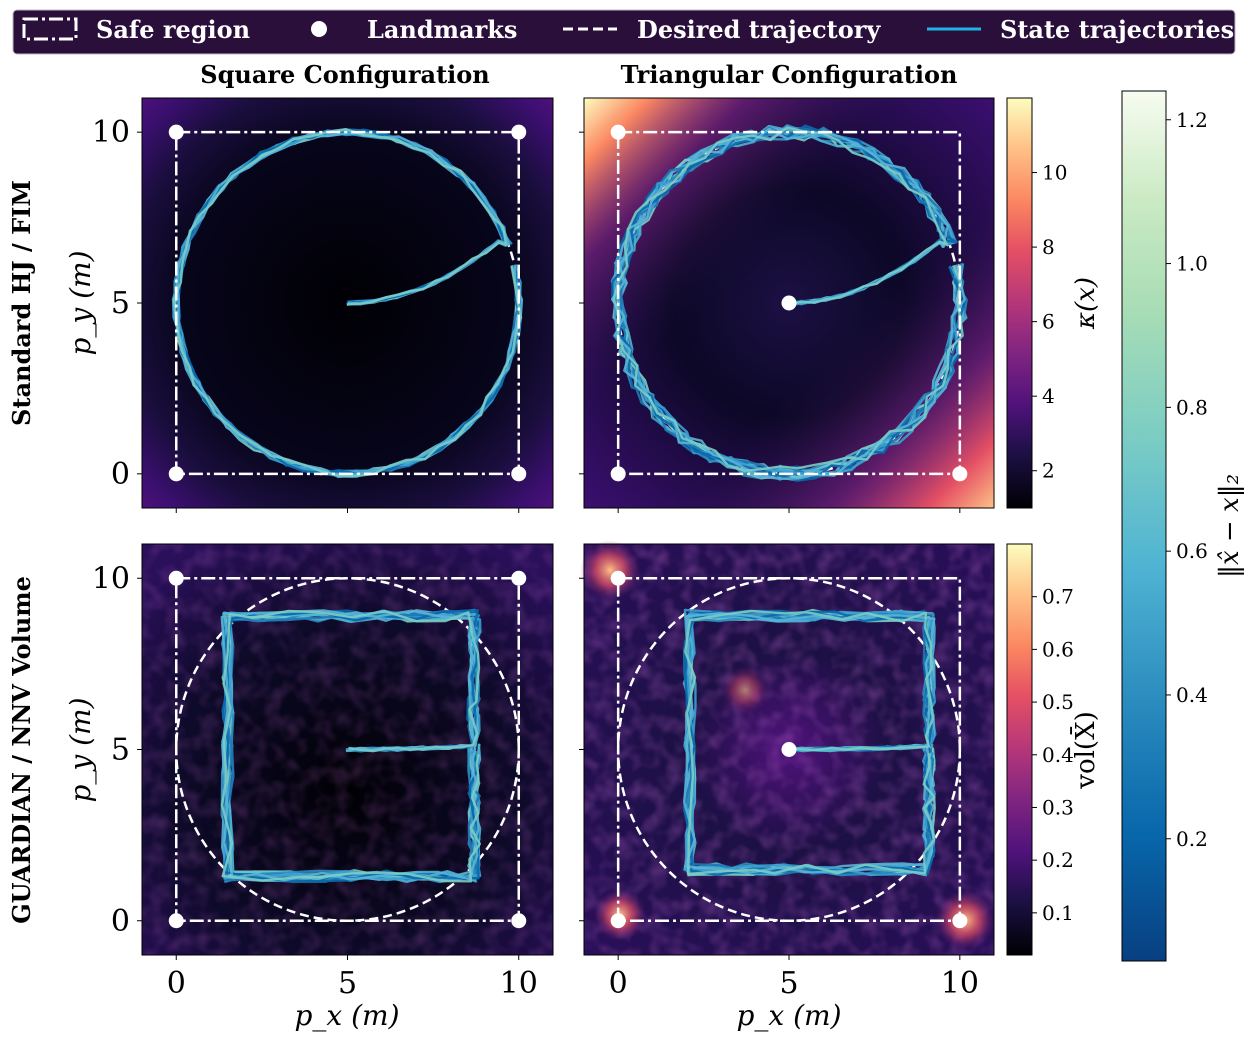 Image resolution: width=1257 pixels, height=1046 pixels. What do you see at coordinates (80, 302) in the screenshot?
I see `ylabel-top: p_y (m)` at bounding box center [80, 302].